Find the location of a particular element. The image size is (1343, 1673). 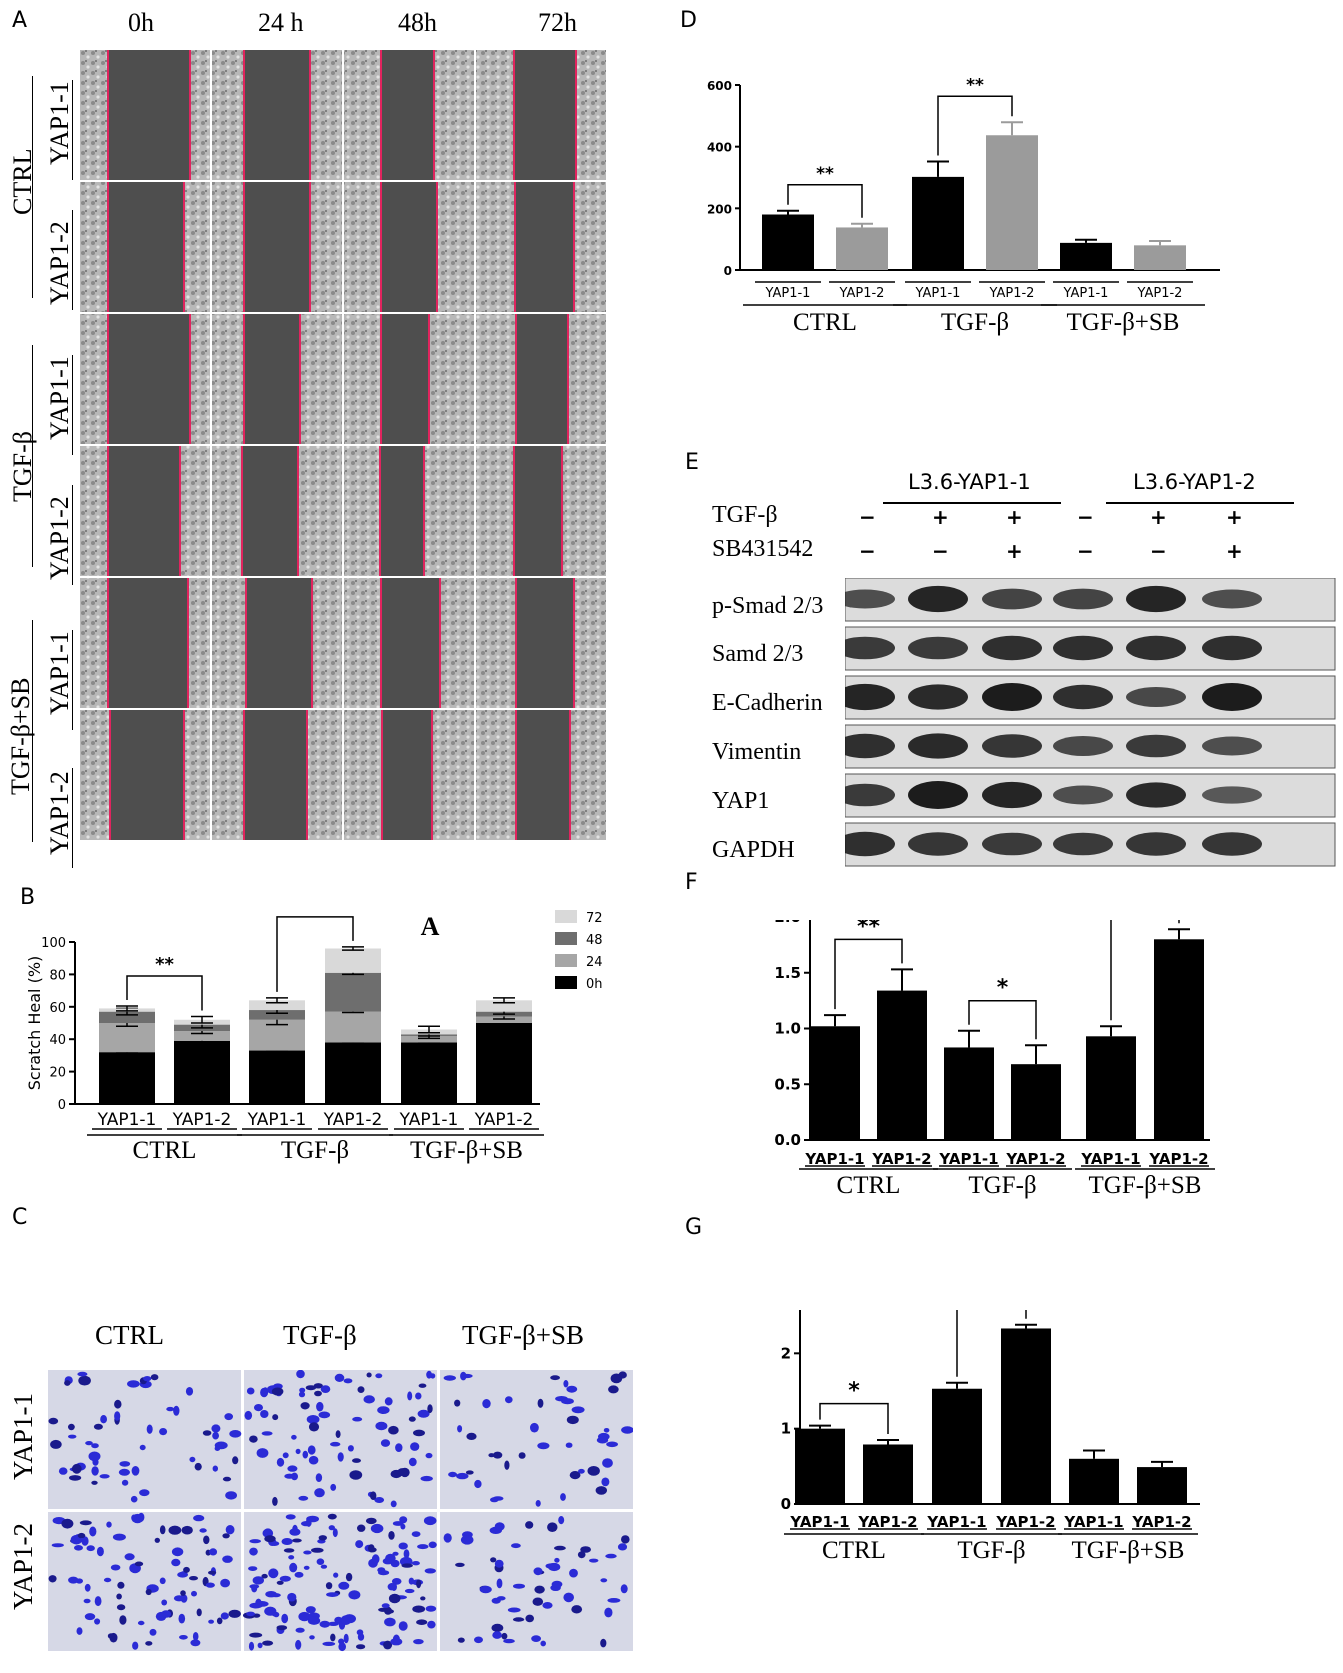

significance-label: ** is located at coordinates (164, 964).